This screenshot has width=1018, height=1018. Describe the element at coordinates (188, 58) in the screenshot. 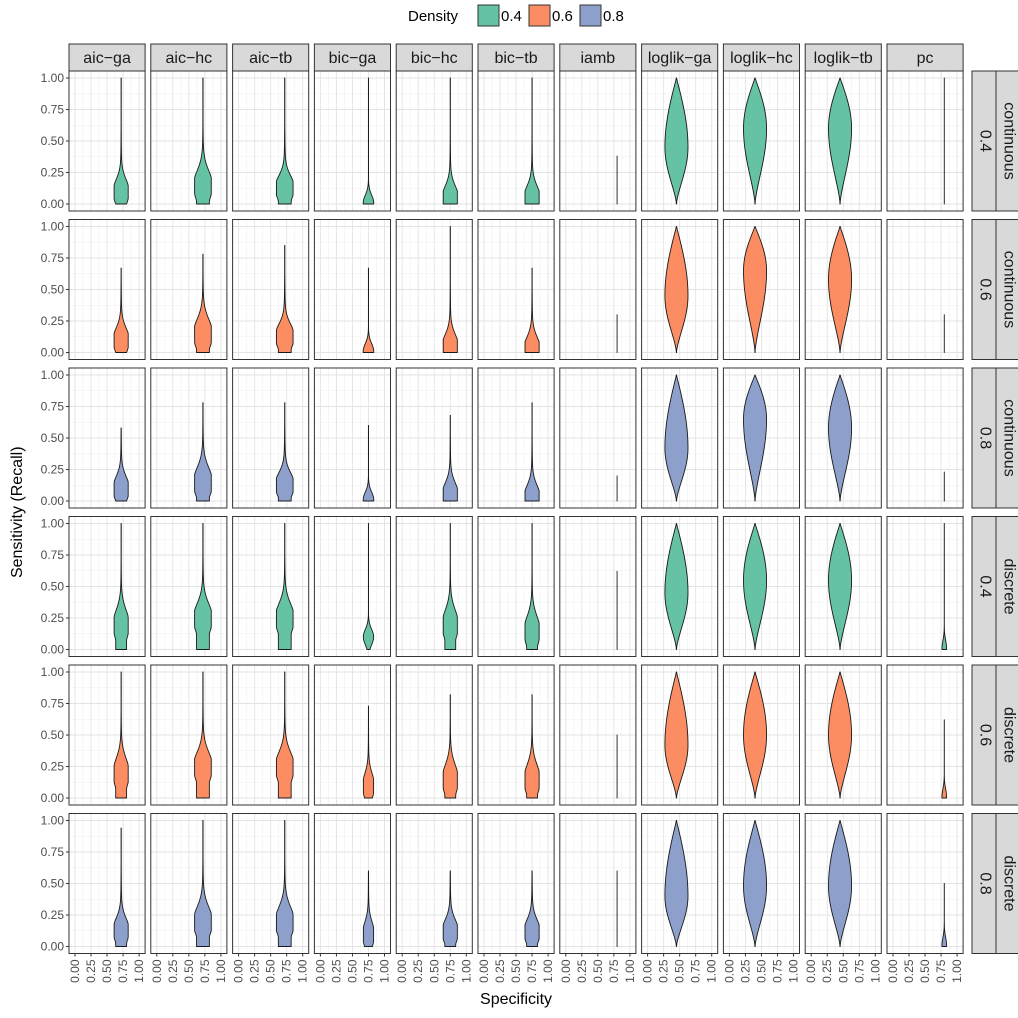

I see `column-strip-label-1: aic−hc` at that location.